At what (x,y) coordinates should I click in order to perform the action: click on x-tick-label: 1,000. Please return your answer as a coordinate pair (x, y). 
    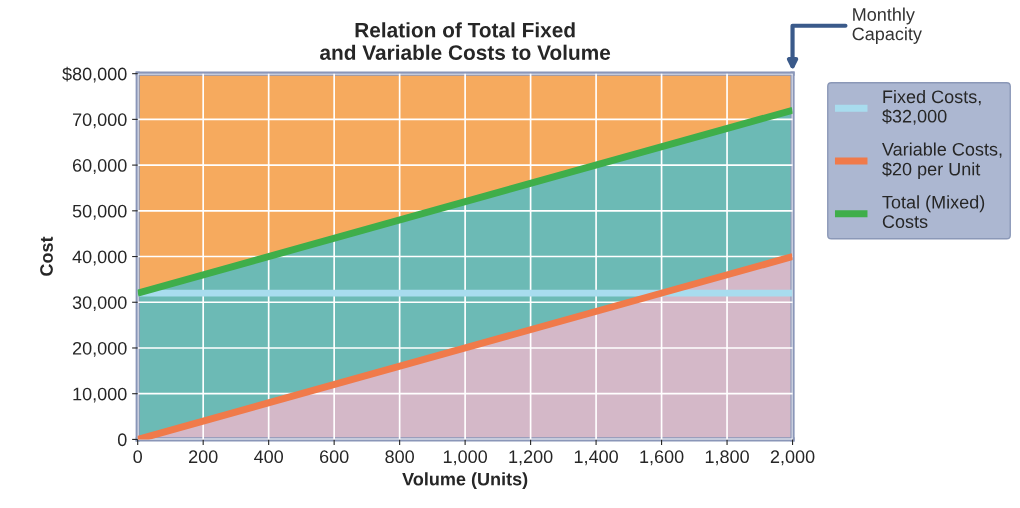
    Looking at the image, I should click on (465, 458).